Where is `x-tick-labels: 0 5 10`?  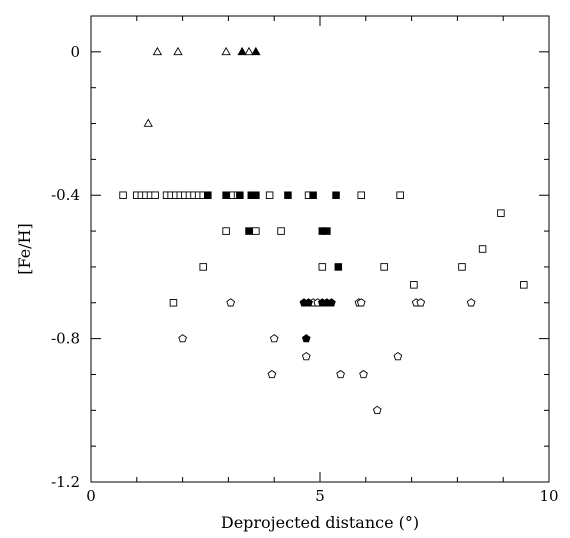
x-tick-labels: 0 5 10 is located at coordinates (322, 496).